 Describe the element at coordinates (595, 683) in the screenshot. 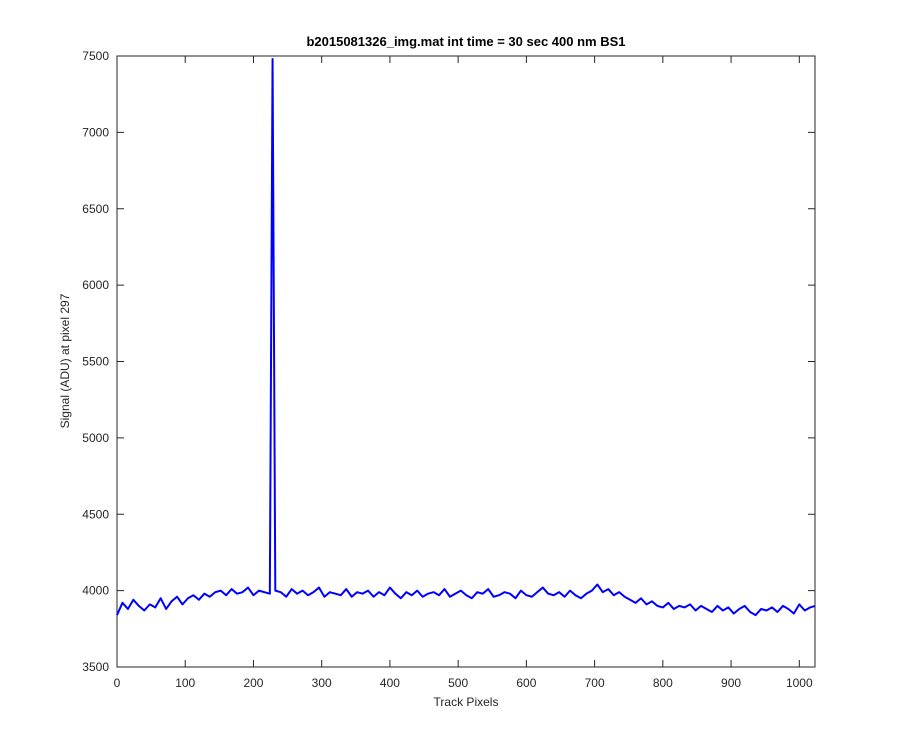

I see `x-tick-label: 700` at that location.